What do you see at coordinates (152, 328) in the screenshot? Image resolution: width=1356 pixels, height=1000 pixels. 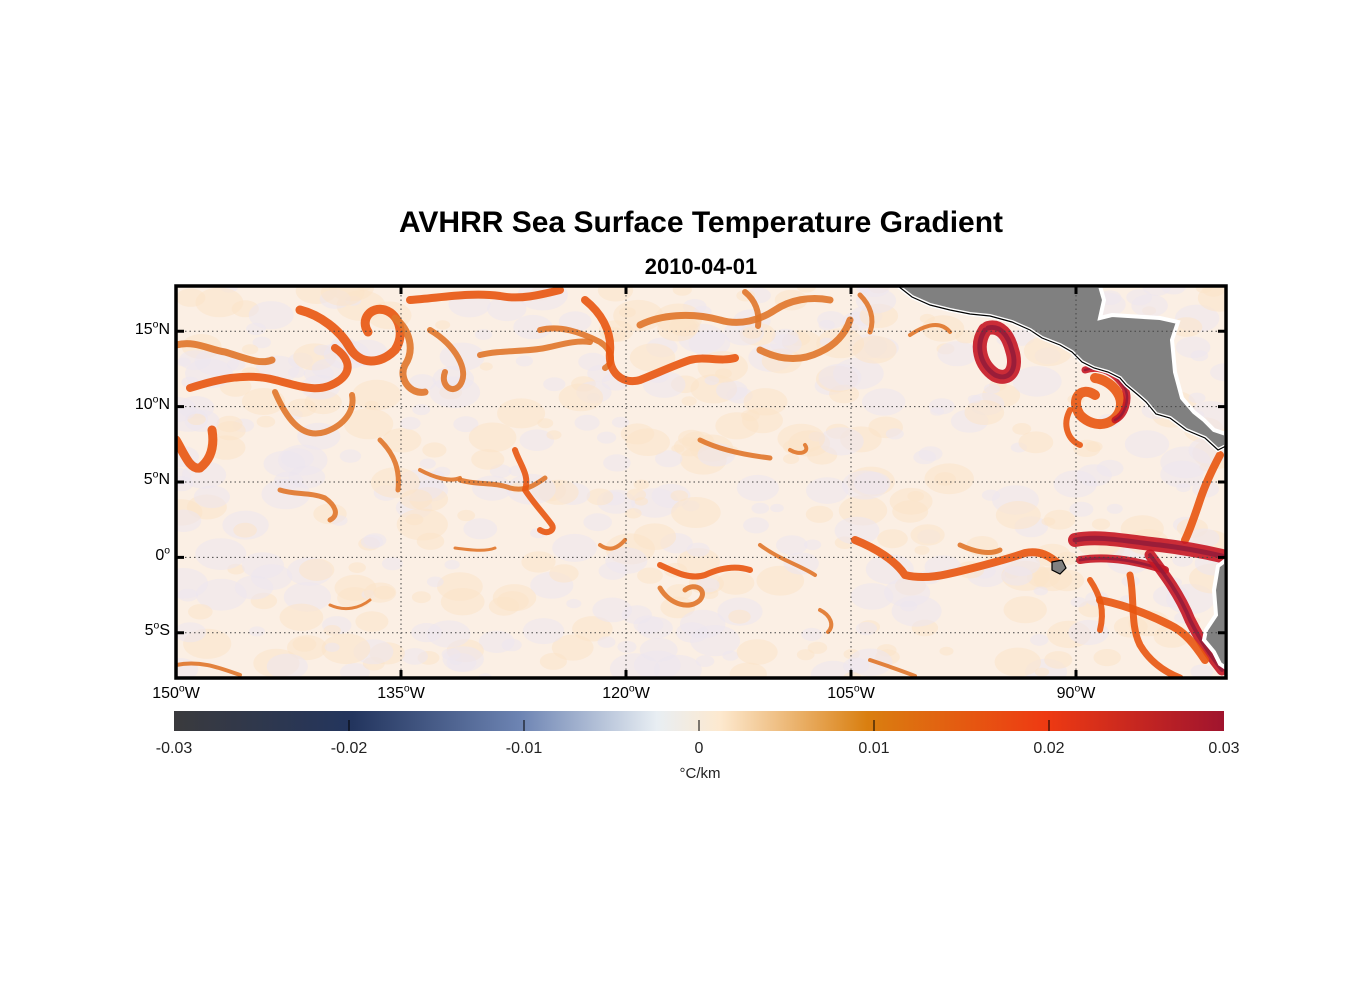 I see `latitude-label: 15oN` at bounding box center [152, 328].